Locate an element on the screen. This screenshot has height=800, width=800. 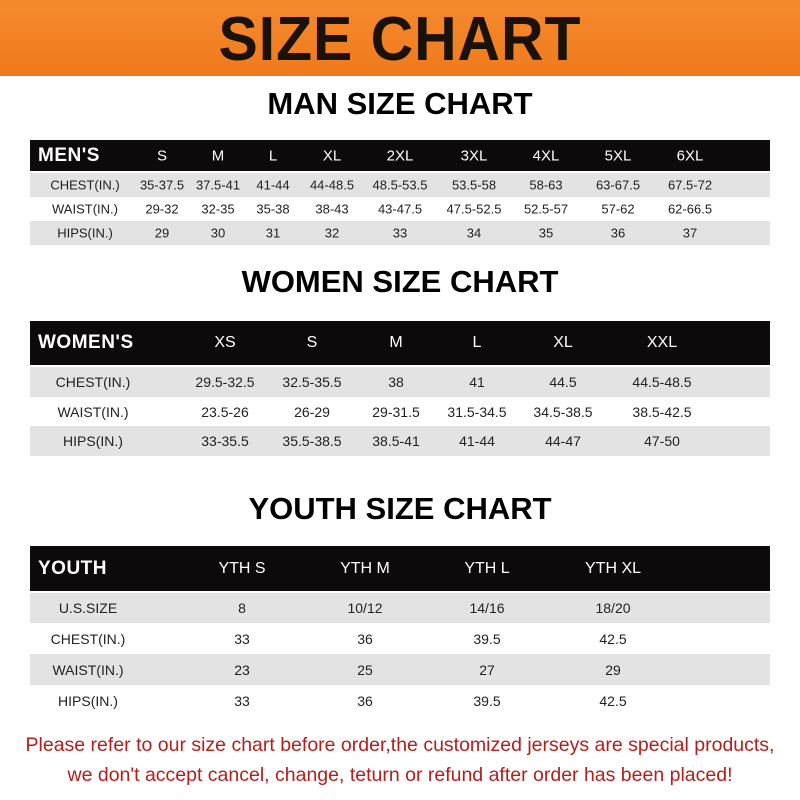
size-header: 5XL is located at coordinates (618, 155).